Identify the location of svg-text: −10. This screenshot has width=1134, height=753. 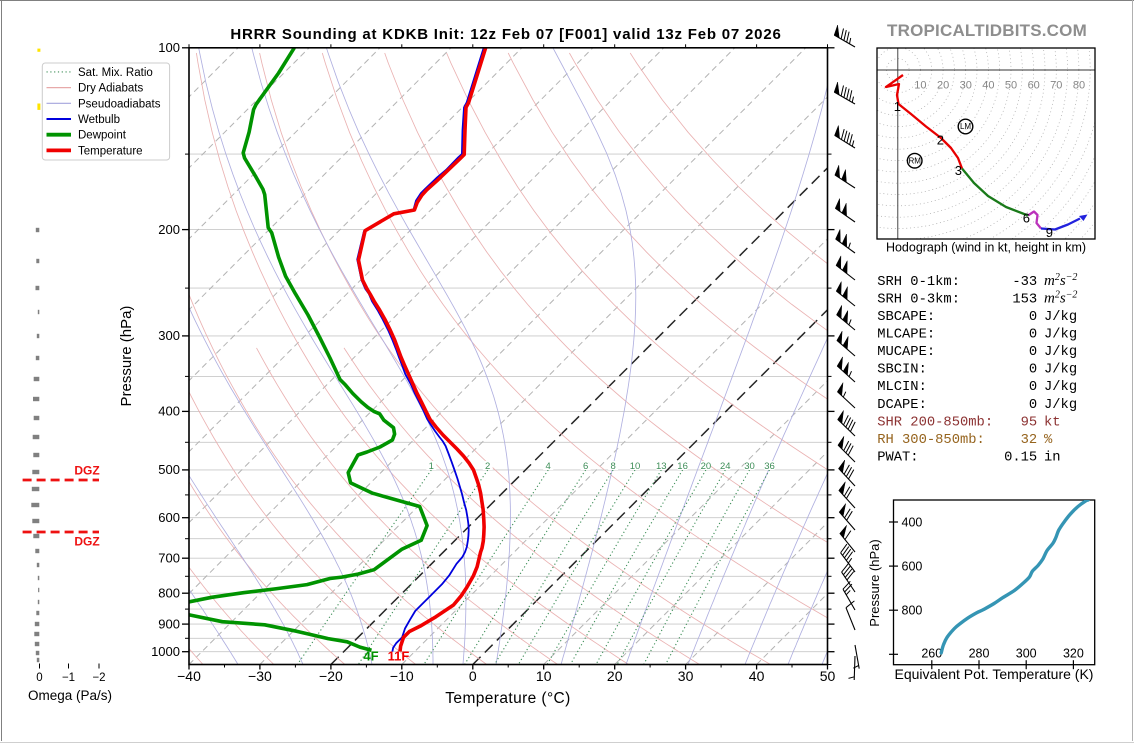
(402, 676).